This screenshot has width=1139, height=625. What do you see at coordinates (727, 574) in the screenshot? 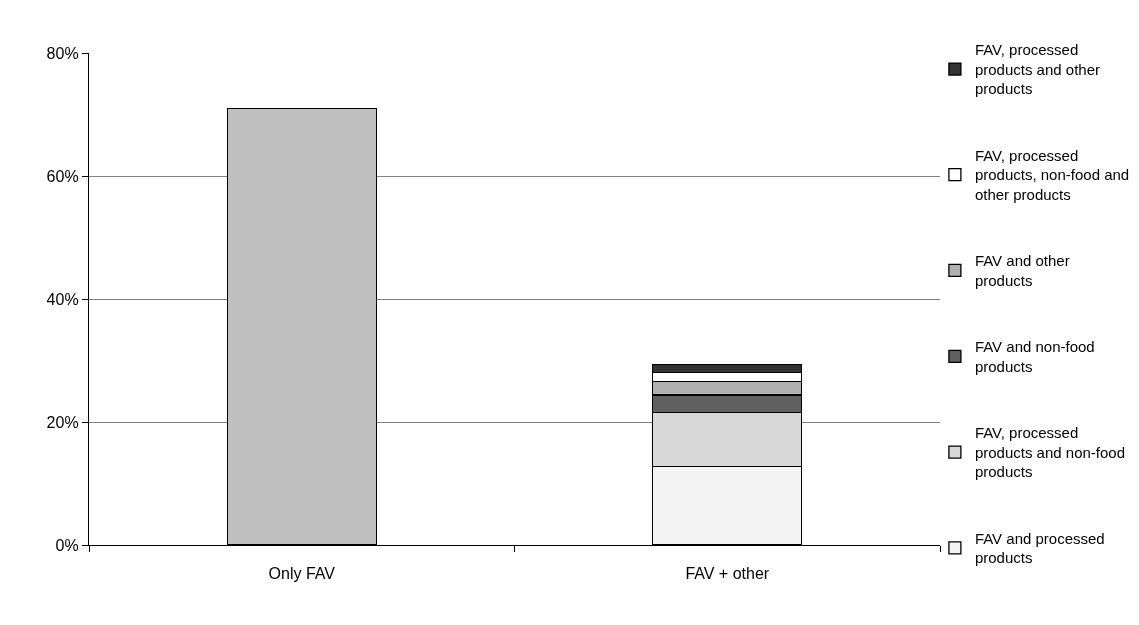
I see `x-tick-label: FAV + other` at bounding box center [727, 574].